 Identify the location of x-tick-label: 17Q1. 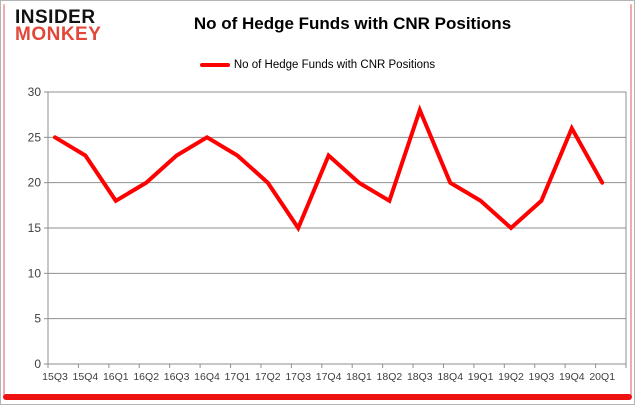
(238, 377).